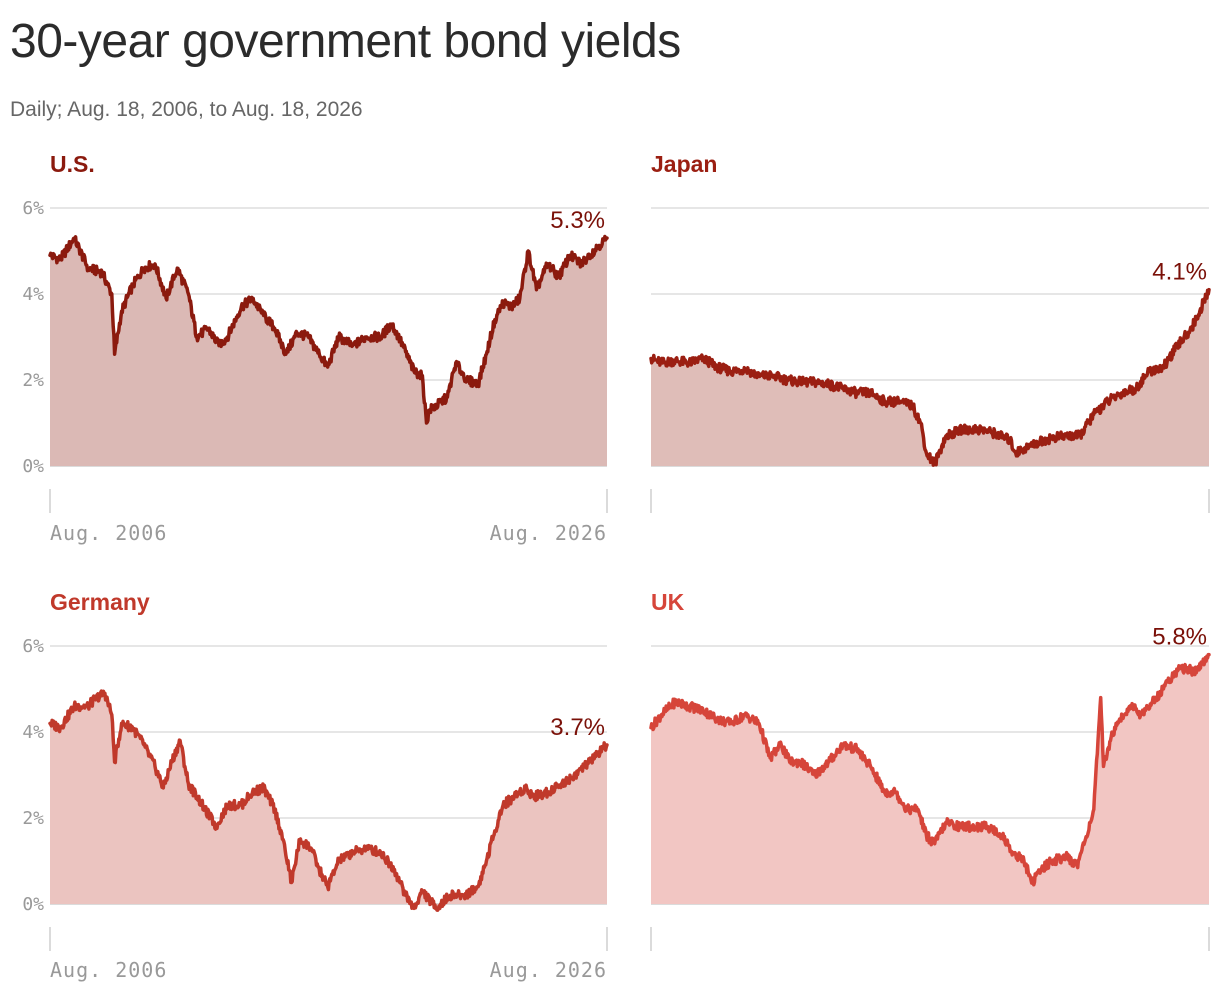  I want to click on y-tick-label-us-2: 2%, so click(33, 380).